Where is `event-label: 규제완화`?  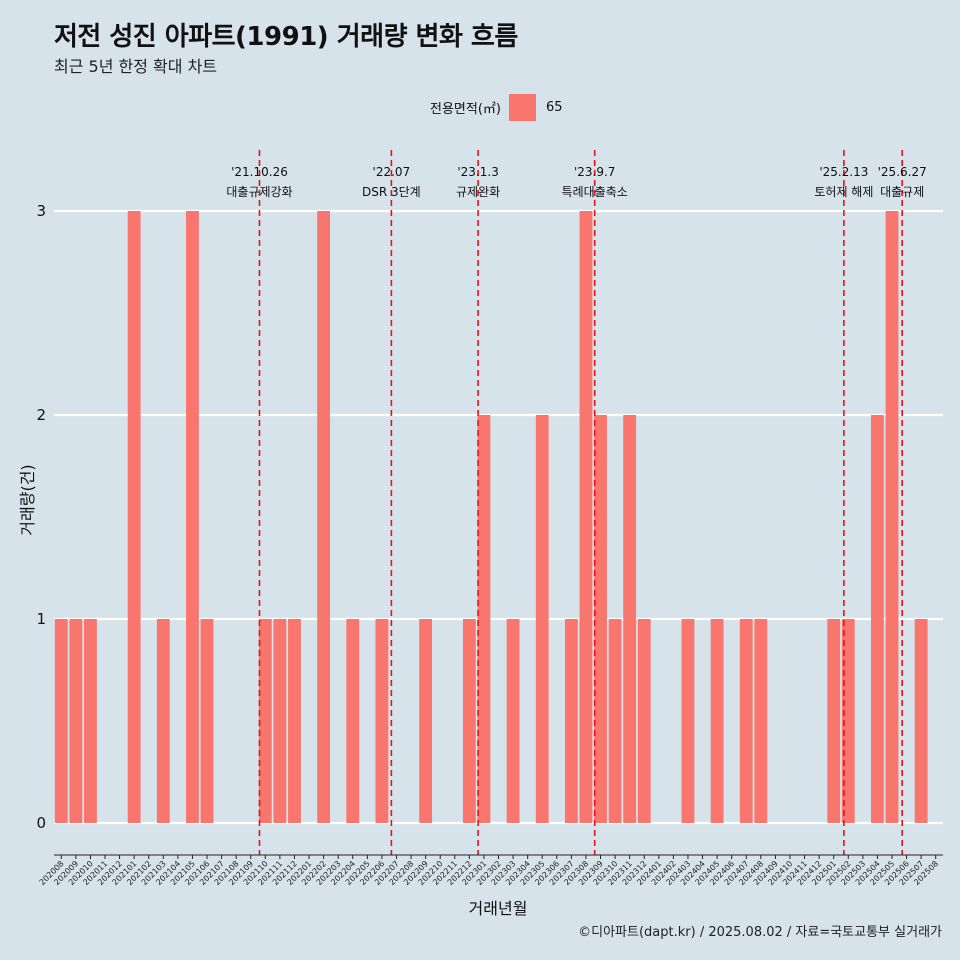
event-label: 규제완화 is located at coordinates (478, 192).